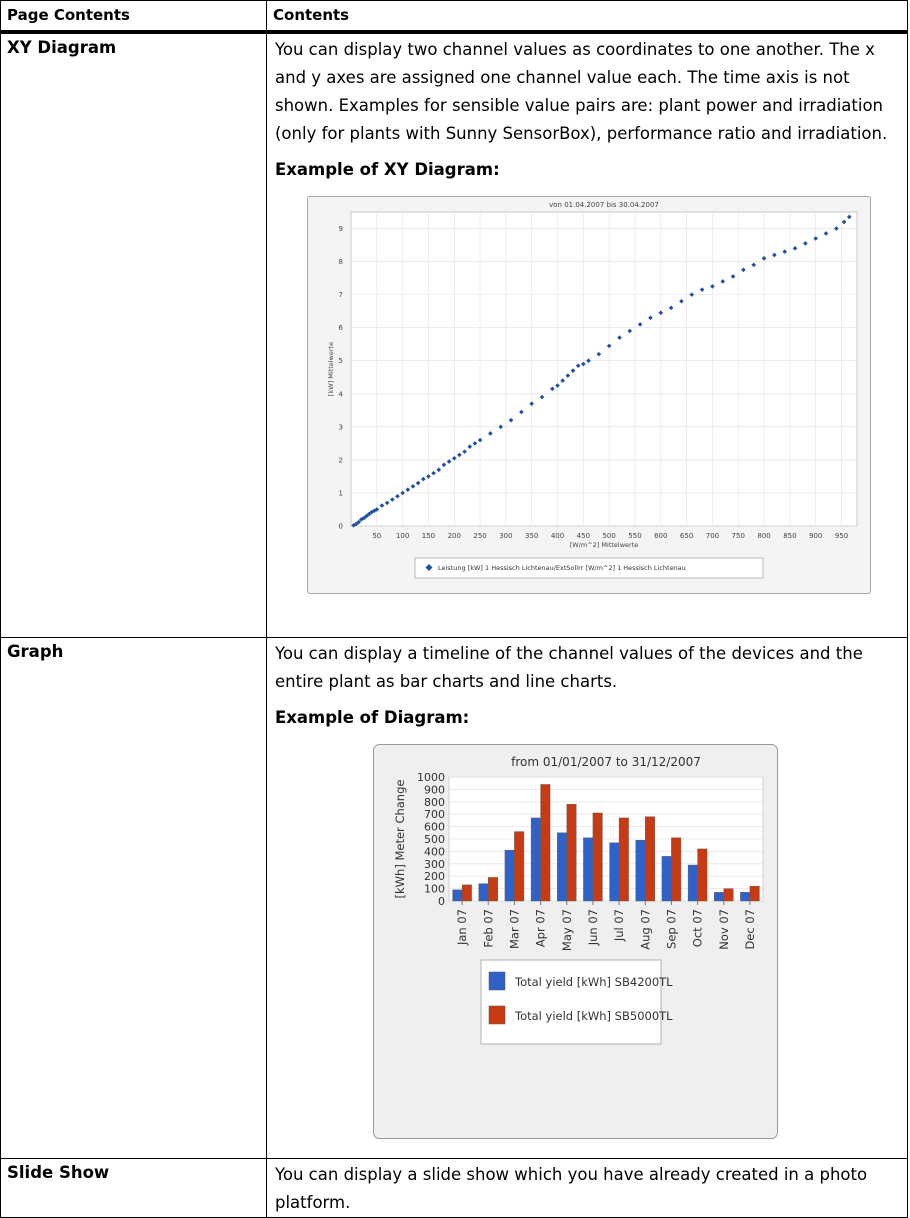 The image size is (910, 1218). I want to click on y-tick-label: 9, so click(341, 229).